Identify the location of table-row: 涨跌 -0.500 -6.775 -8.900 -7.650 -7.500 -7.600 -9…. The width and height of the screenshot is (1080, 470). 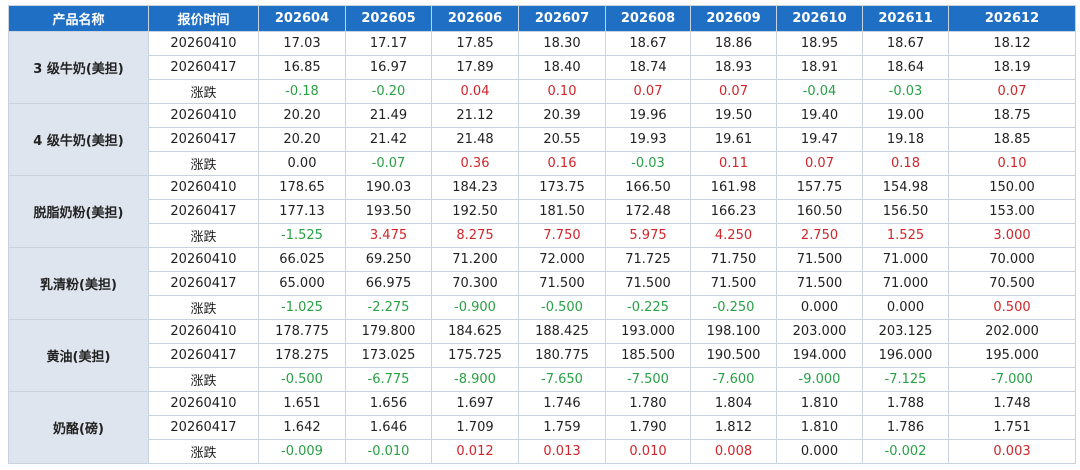
(542, 379).